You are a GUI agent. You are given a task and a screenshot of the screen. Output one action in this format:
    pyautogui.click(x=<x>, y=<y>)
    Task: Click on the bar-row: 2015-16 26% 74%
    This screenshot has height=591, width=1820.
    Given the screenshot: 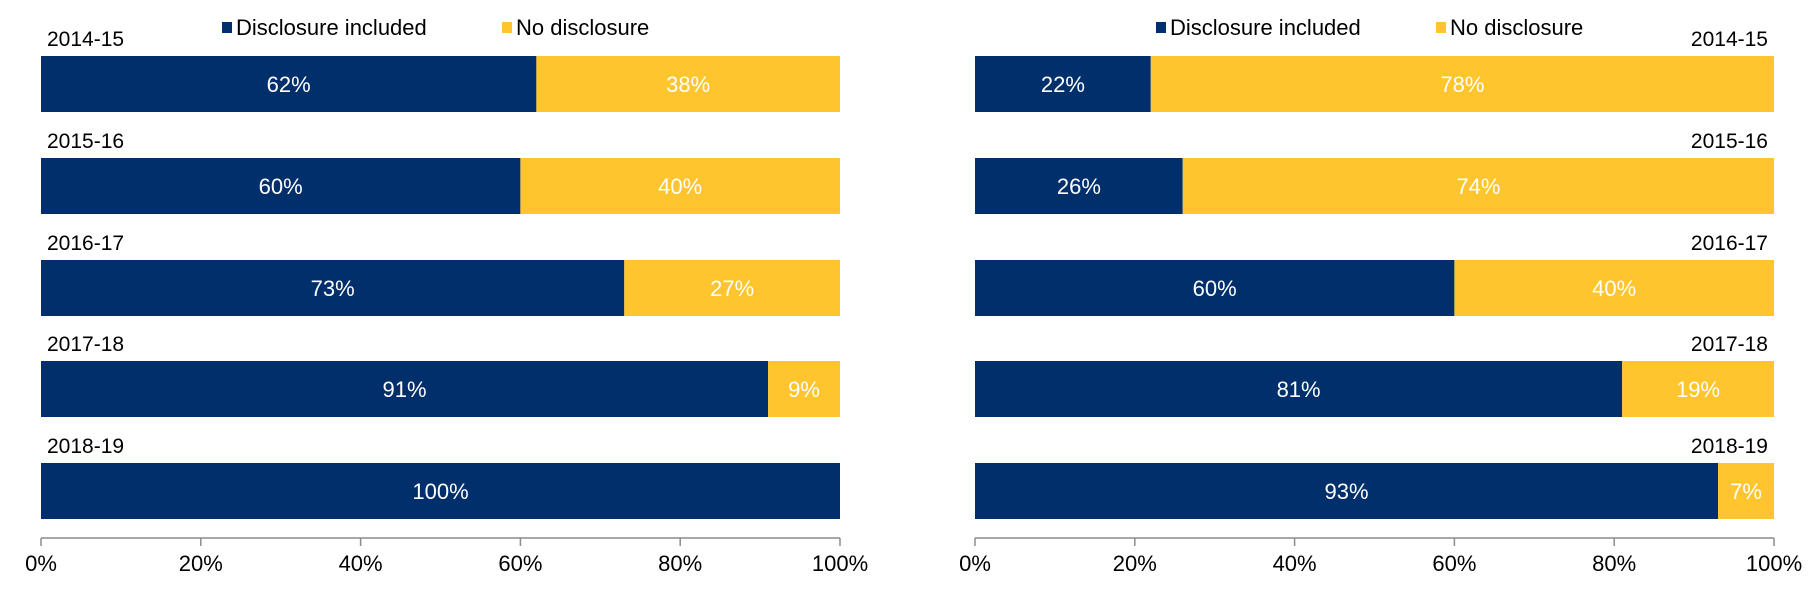 What is the action you would take?
    pyautogui.click(x=1374, y=172)
    